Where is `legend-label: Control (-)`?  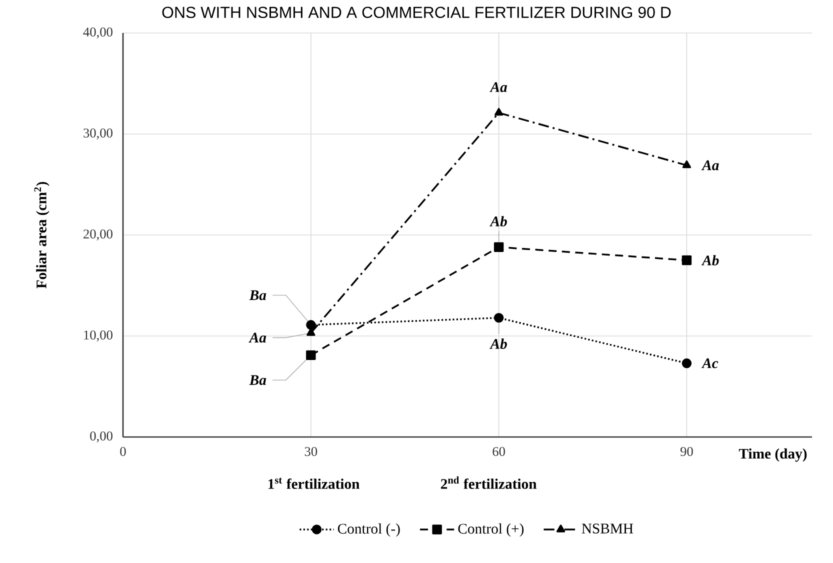 legend-label: Control (-) is located at coordinates (369, 530).